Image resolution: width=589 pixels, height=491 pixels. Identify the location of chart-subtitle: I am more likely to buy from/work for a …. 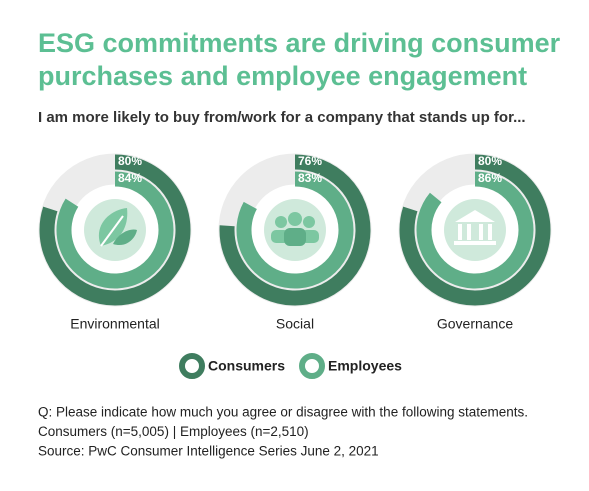
(282, 117).